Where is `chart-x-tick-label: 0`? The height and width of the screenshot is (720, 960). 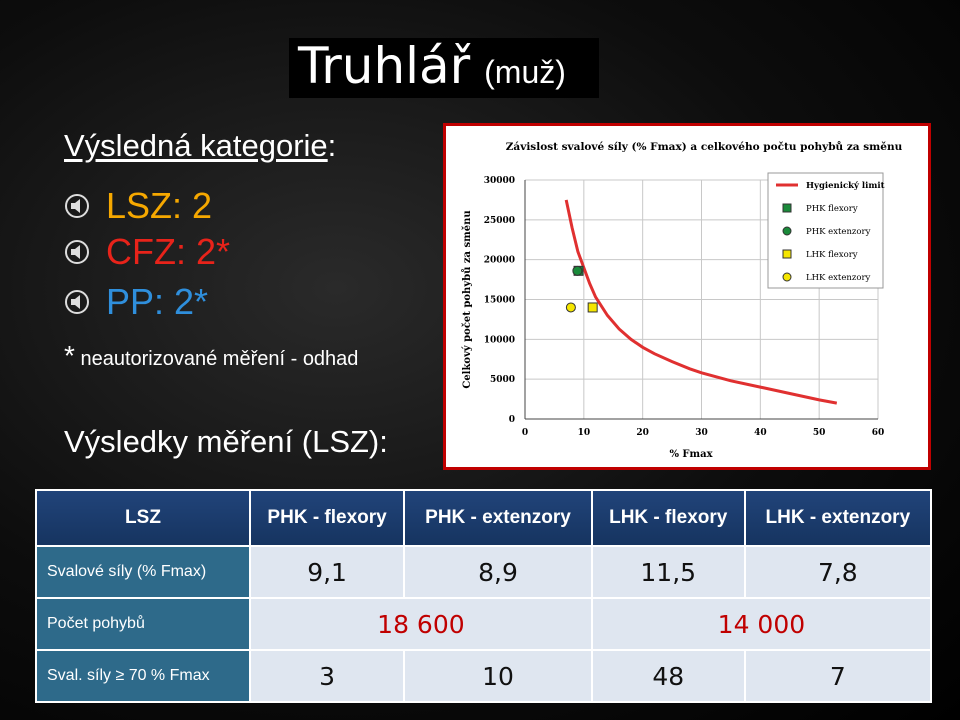 chart-x-tick-label: 0 is located at coordinates (525, 433).